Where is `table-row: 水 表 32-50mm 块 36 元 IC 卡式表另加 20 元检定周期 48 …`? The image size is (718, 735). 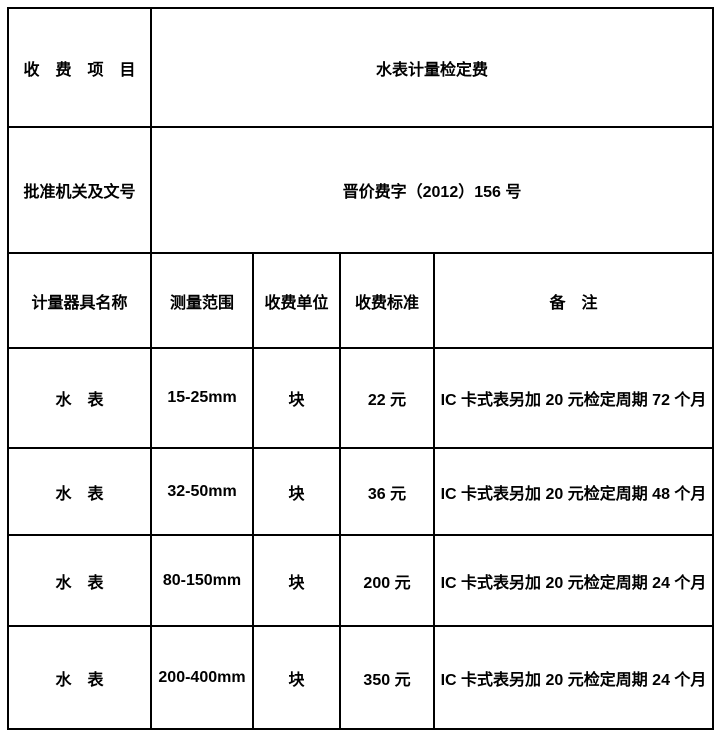 table-row: 水 表 32-50mm 块 36 元 IC 卡式表另加 20 元检定周期 48 … is located at coordinates (361, 491).